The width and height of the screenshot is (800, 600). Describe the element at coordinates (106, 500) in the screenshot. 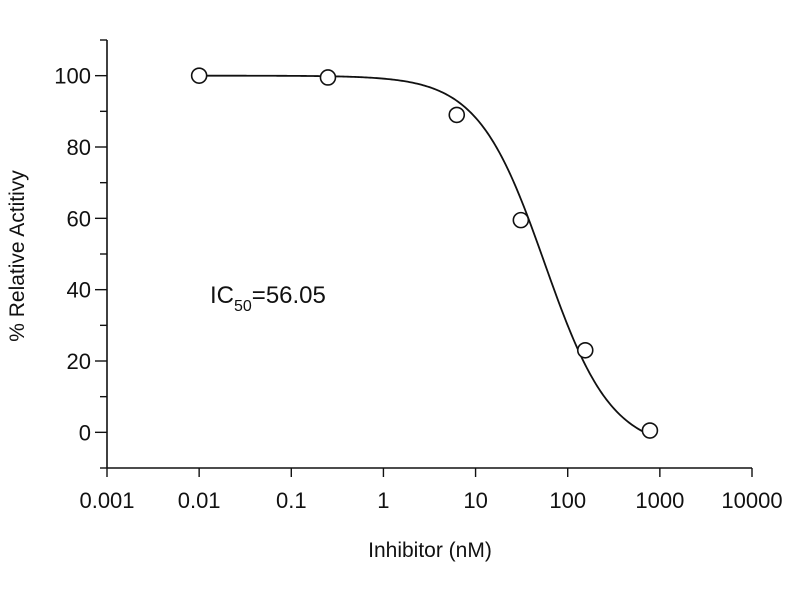

I see `x-tick-label: 0.001` at that location.